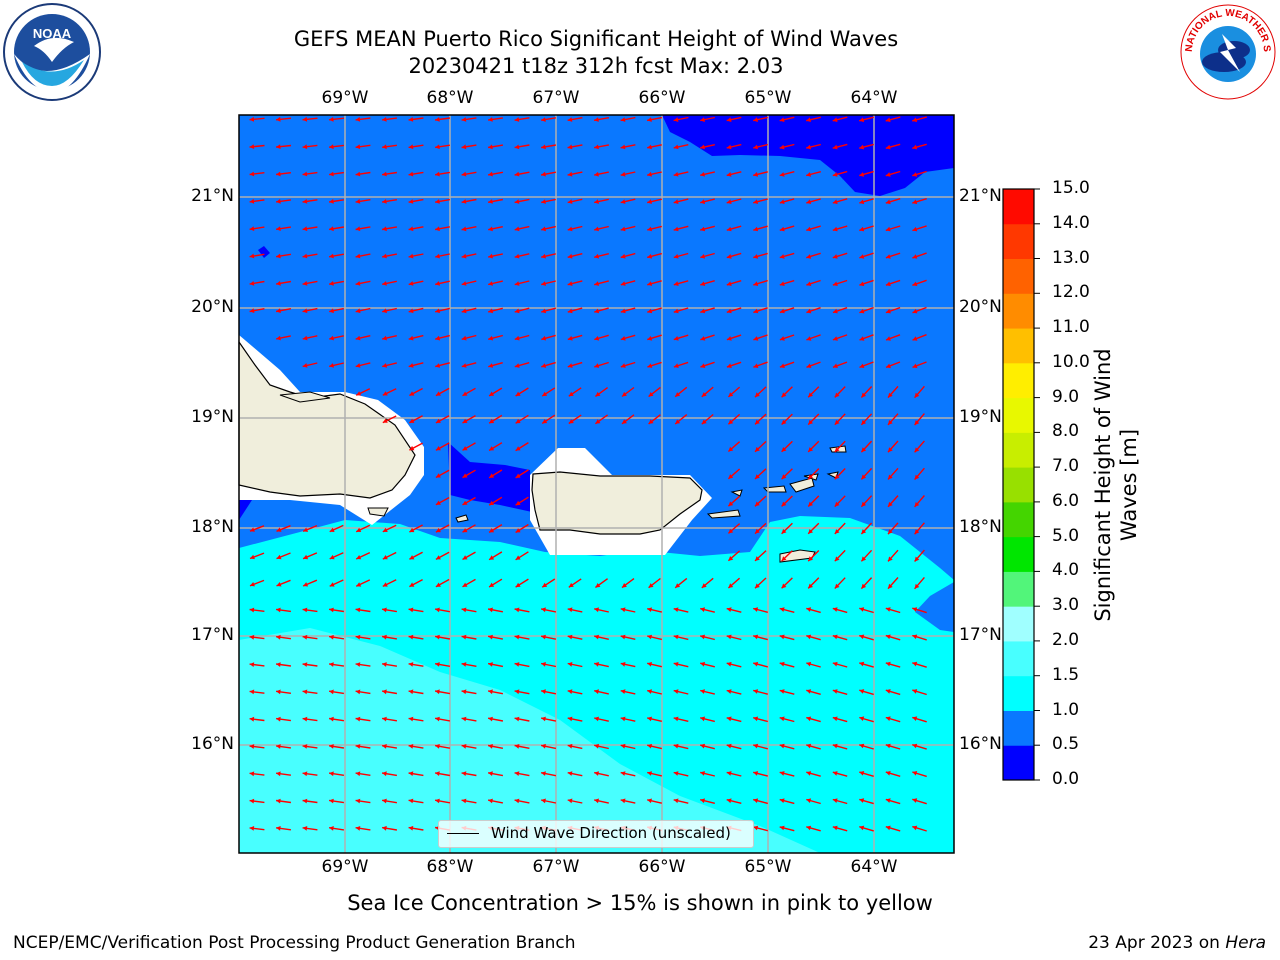 This screenshot has height=960, width=1280. What do you see at coordinates (1066, 709) in the screenshot?
I see `colorbar-tick-label: 1.0` at bounding box center [1066, 709].